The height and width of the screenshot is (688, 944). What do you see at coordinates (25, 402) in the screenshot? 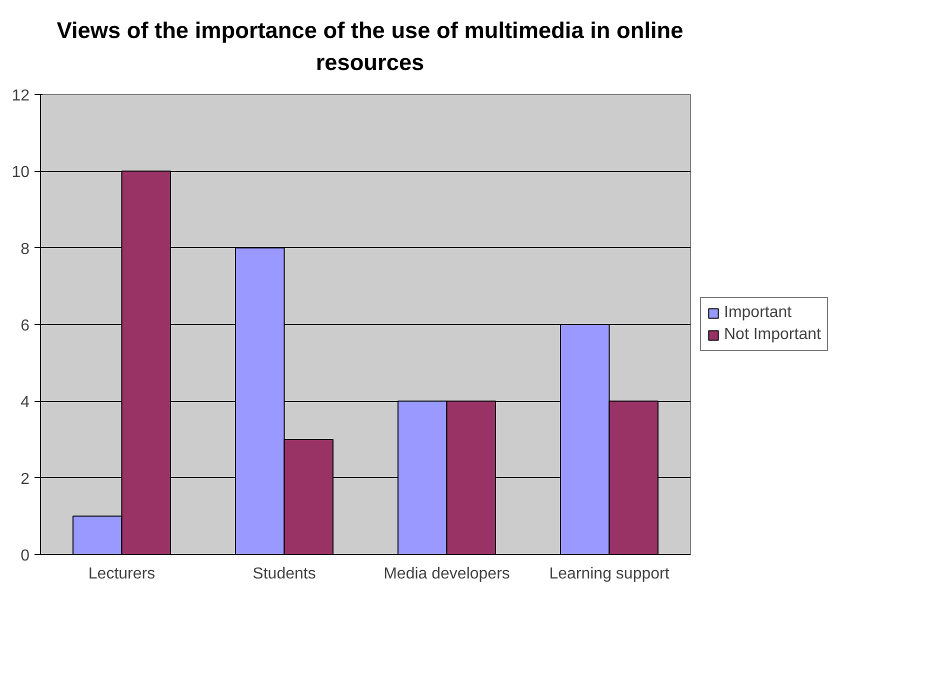
I see `y-tick-label: 4` at bounding box center [25, 402].